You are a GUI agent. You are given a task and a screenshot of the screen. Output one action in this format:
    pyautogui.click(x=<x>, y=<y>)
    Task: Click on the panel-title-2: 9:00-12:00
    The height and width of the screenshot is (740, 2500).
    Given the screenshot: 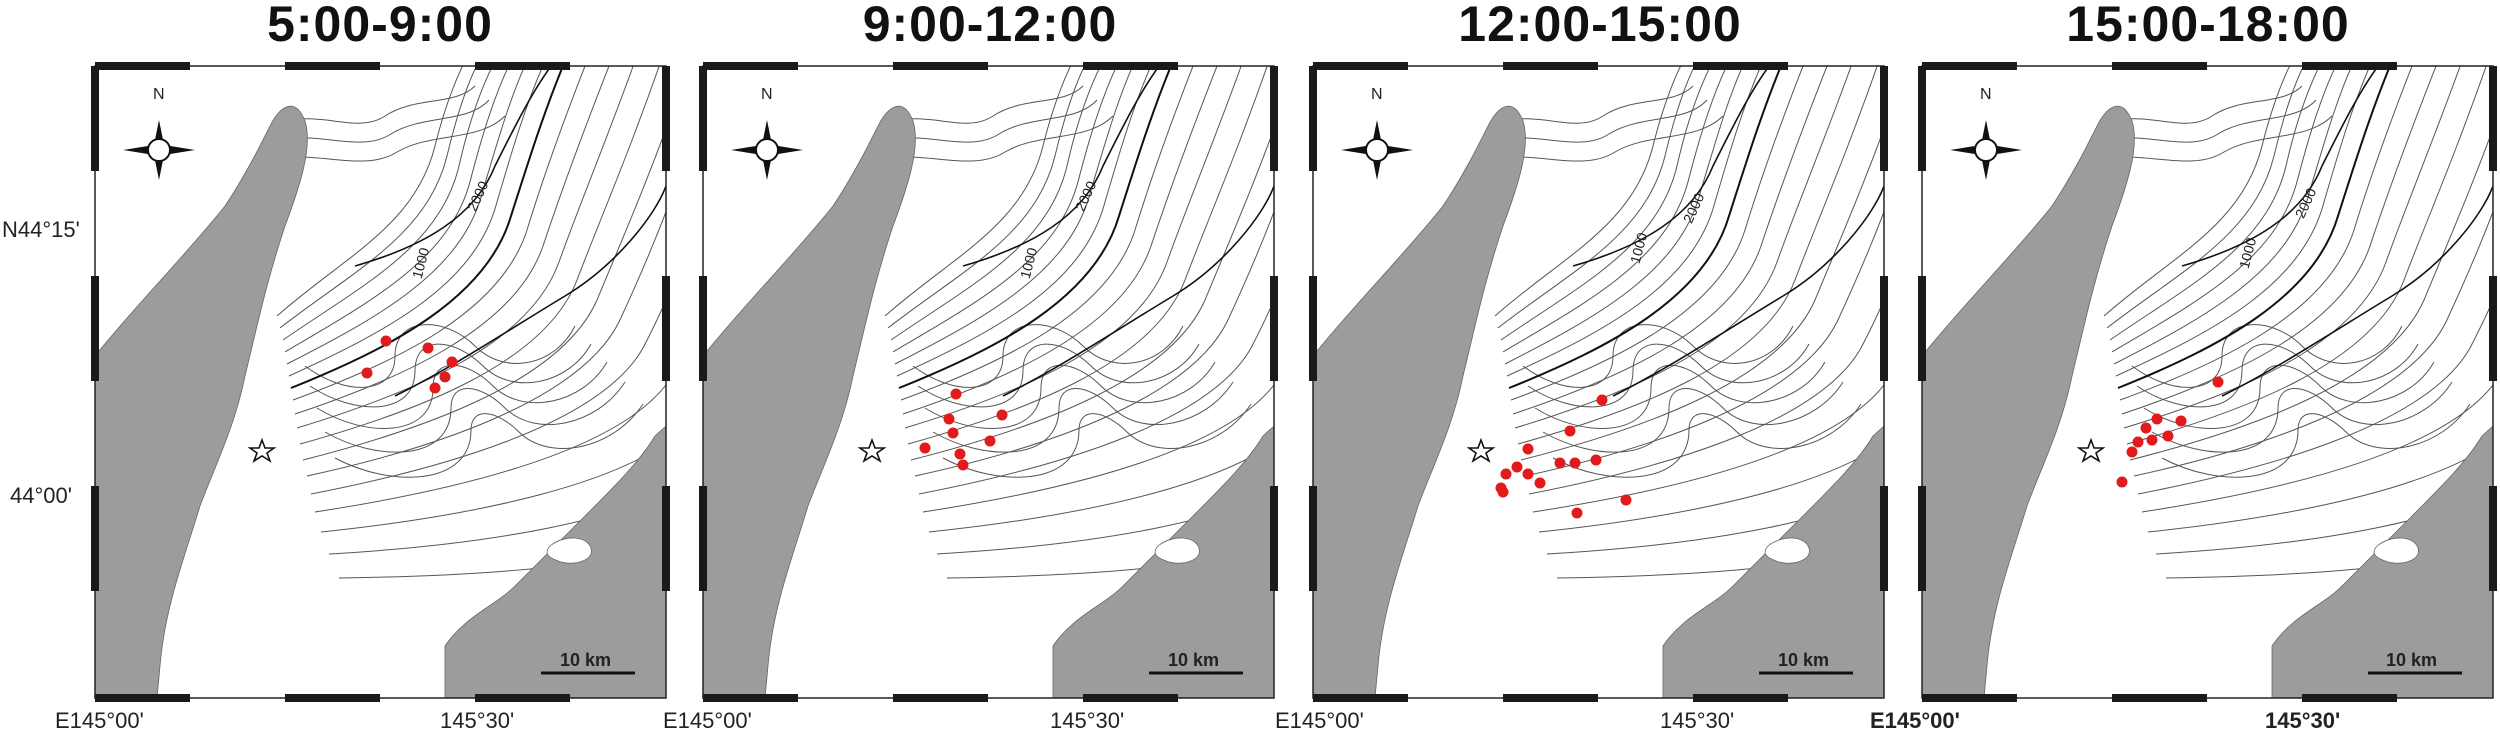 What is the action you would take?
    pyautogui.click(x=990, y=26)
    